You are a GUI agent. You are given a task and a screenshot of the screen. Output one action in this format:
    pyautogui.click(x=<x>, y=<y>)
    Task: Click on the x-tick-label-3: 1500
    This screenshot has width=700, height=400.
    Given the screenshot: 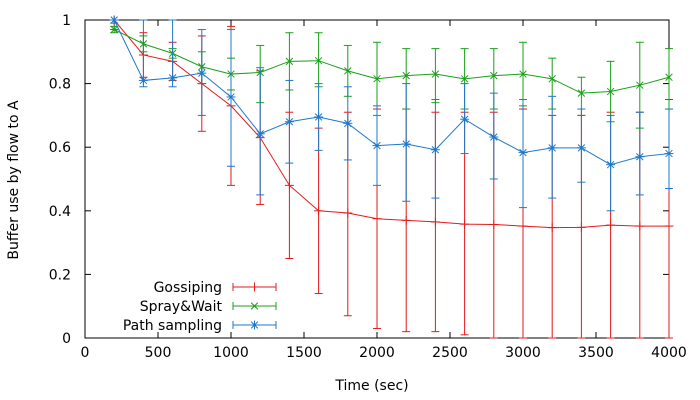 What is the action you would take?
    pyautogui.click(x=304, y=353)
    